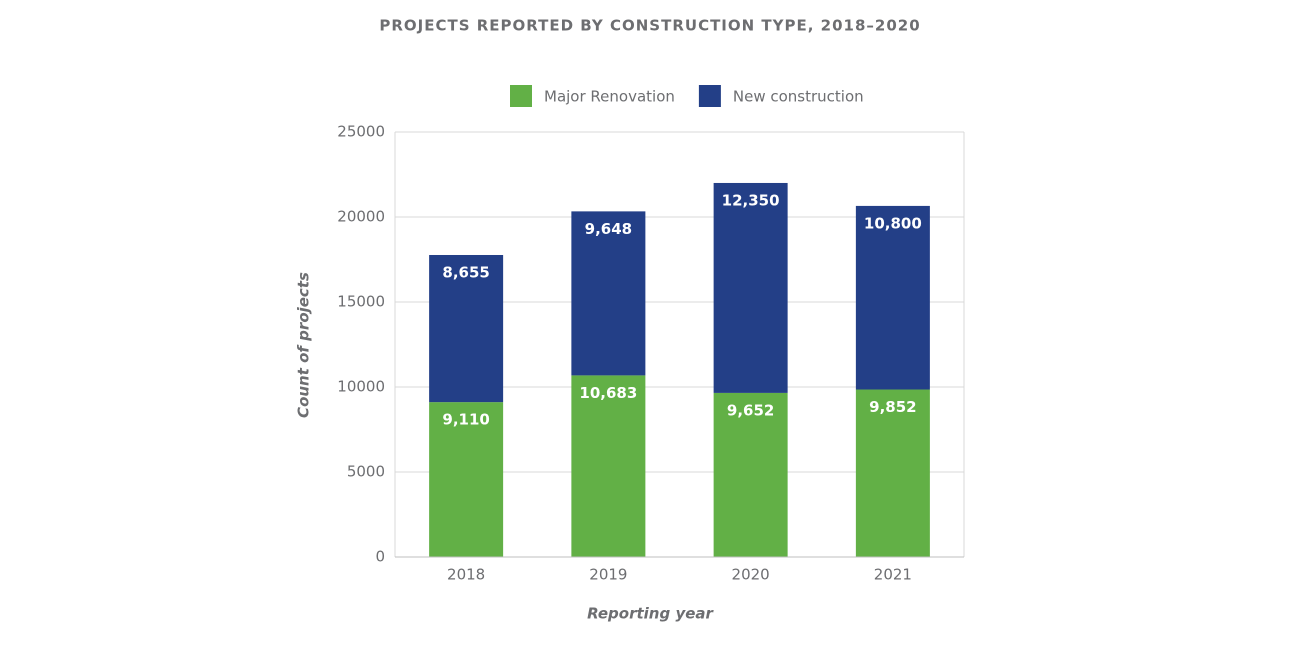  Describe the element at coordinates (893, 575) in the screenshot. I see `x-tick-label: 2021` at that location.